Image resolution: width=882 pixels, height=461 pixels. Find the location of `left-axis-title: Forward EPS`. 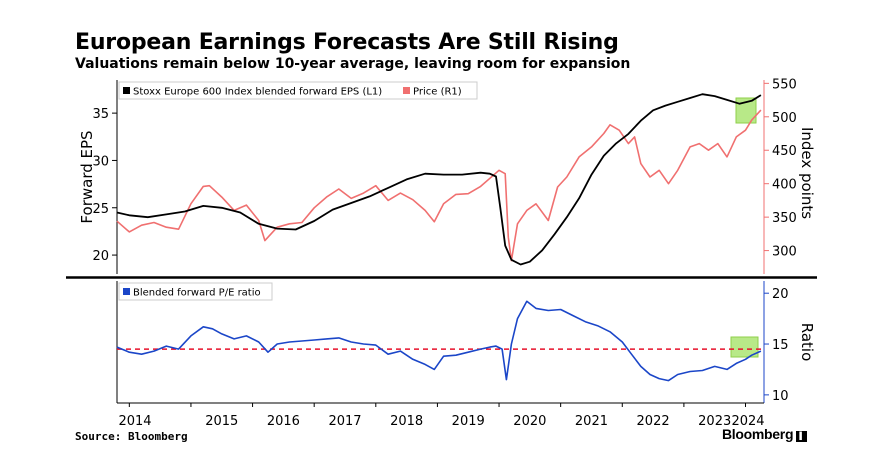

left-axis-title: Forward EPS is located at coordinates (87, 176).